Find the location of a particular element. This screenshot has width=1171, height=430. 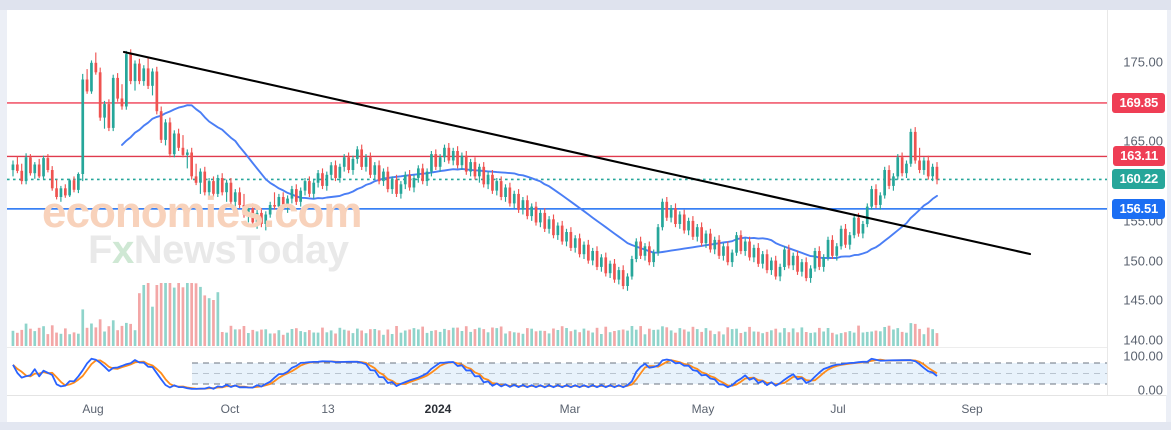

right-scrollbar-rail is located at coordinates (1168, 216).